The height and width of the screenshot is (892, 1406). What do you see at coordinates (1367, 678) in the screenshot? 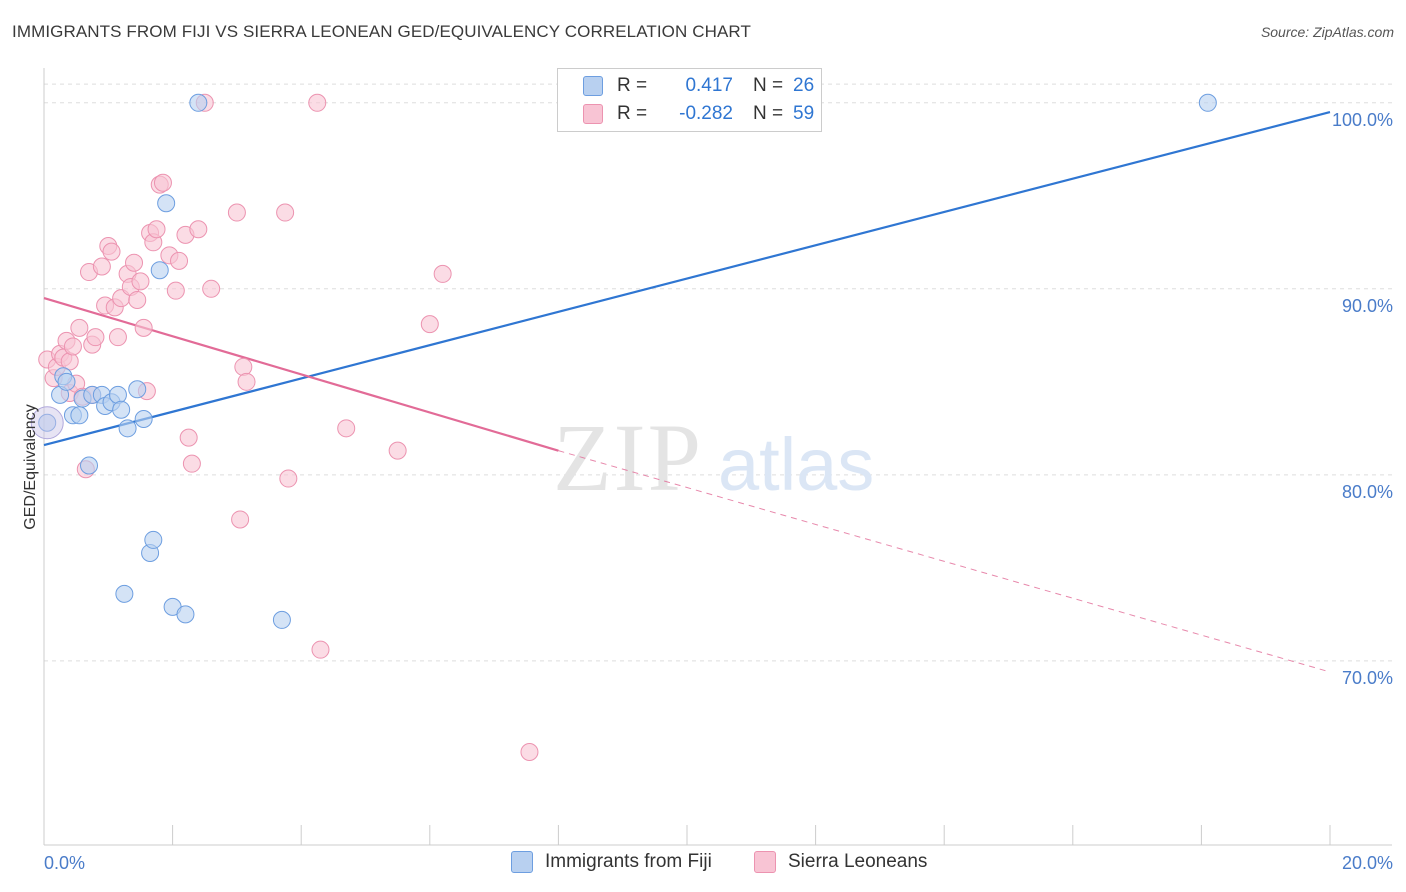
I see `y-tick-label: 70.0%` at bounding box center [1367, 678].